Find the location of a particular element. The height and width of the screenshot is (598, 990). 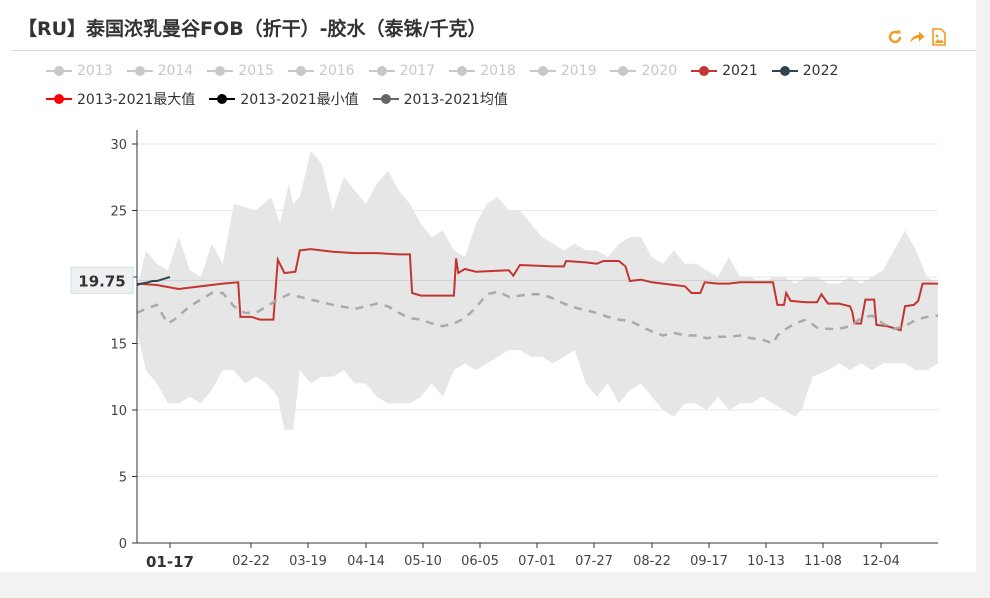

x-tick-label: 07-01 is located at coordinates (537, 561).